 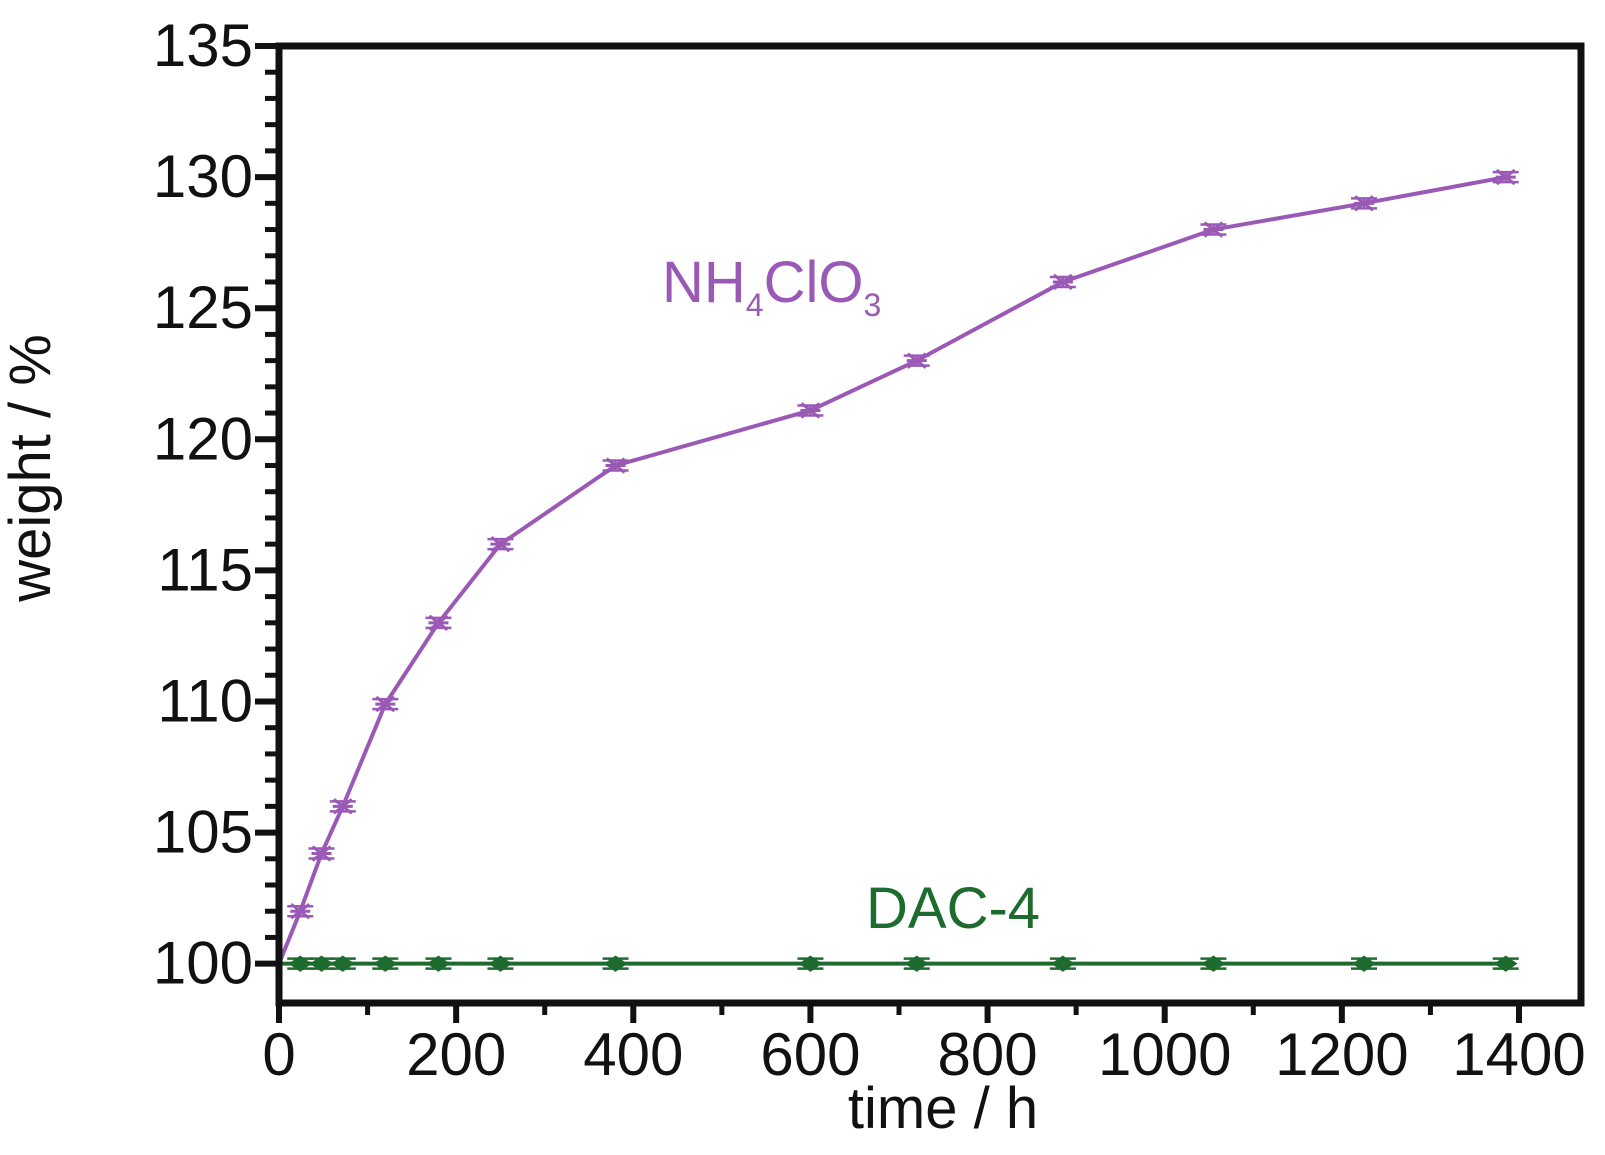 I want to click on x-tick-label: 0, so click(x=278, y=1054).